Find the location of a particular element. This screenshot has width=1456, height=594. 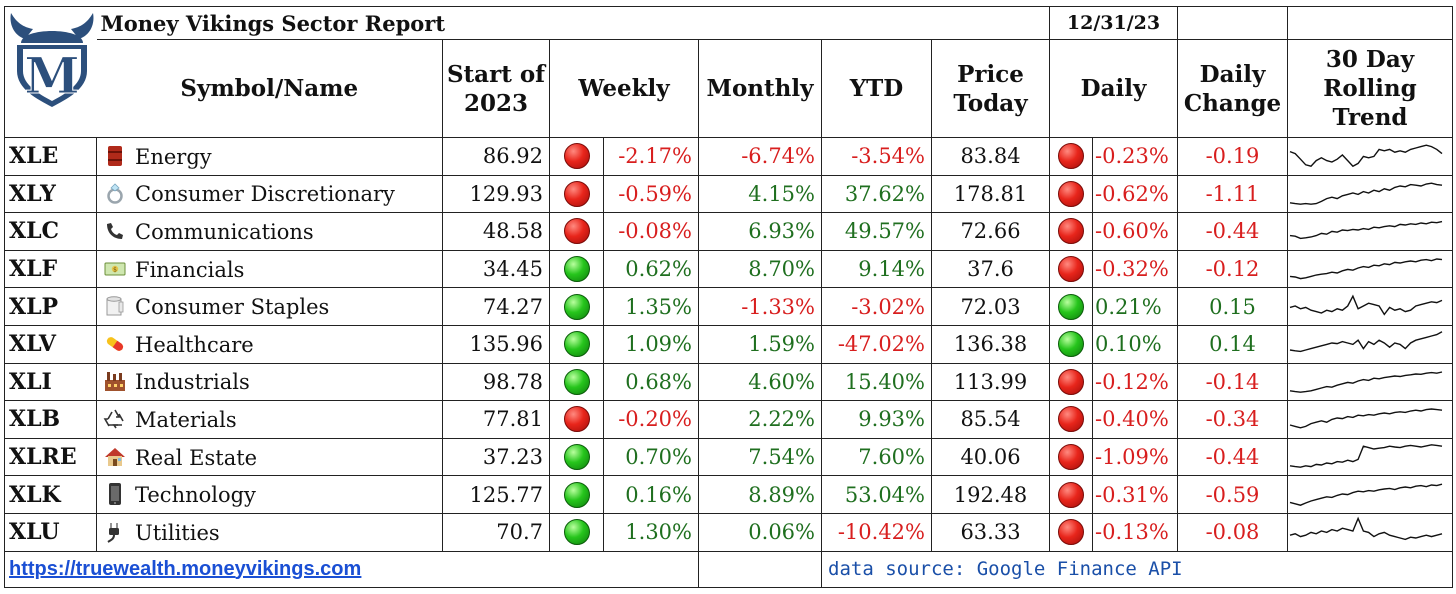

row-ytd: 9.14% is located at coordinates (876, 269).